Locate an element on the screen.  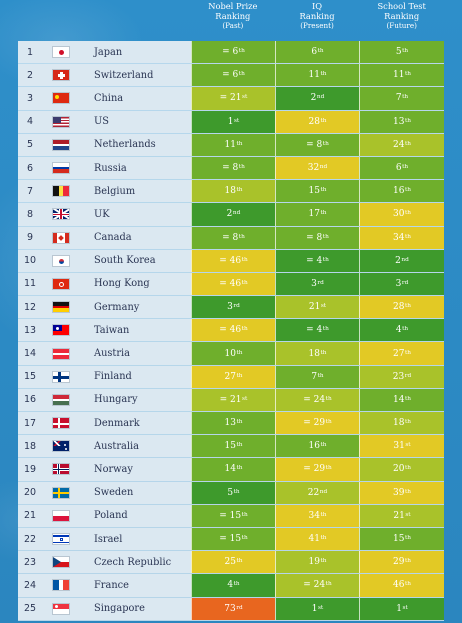
country-cell: 2 Switzerland is located at coordinates (104, 75).